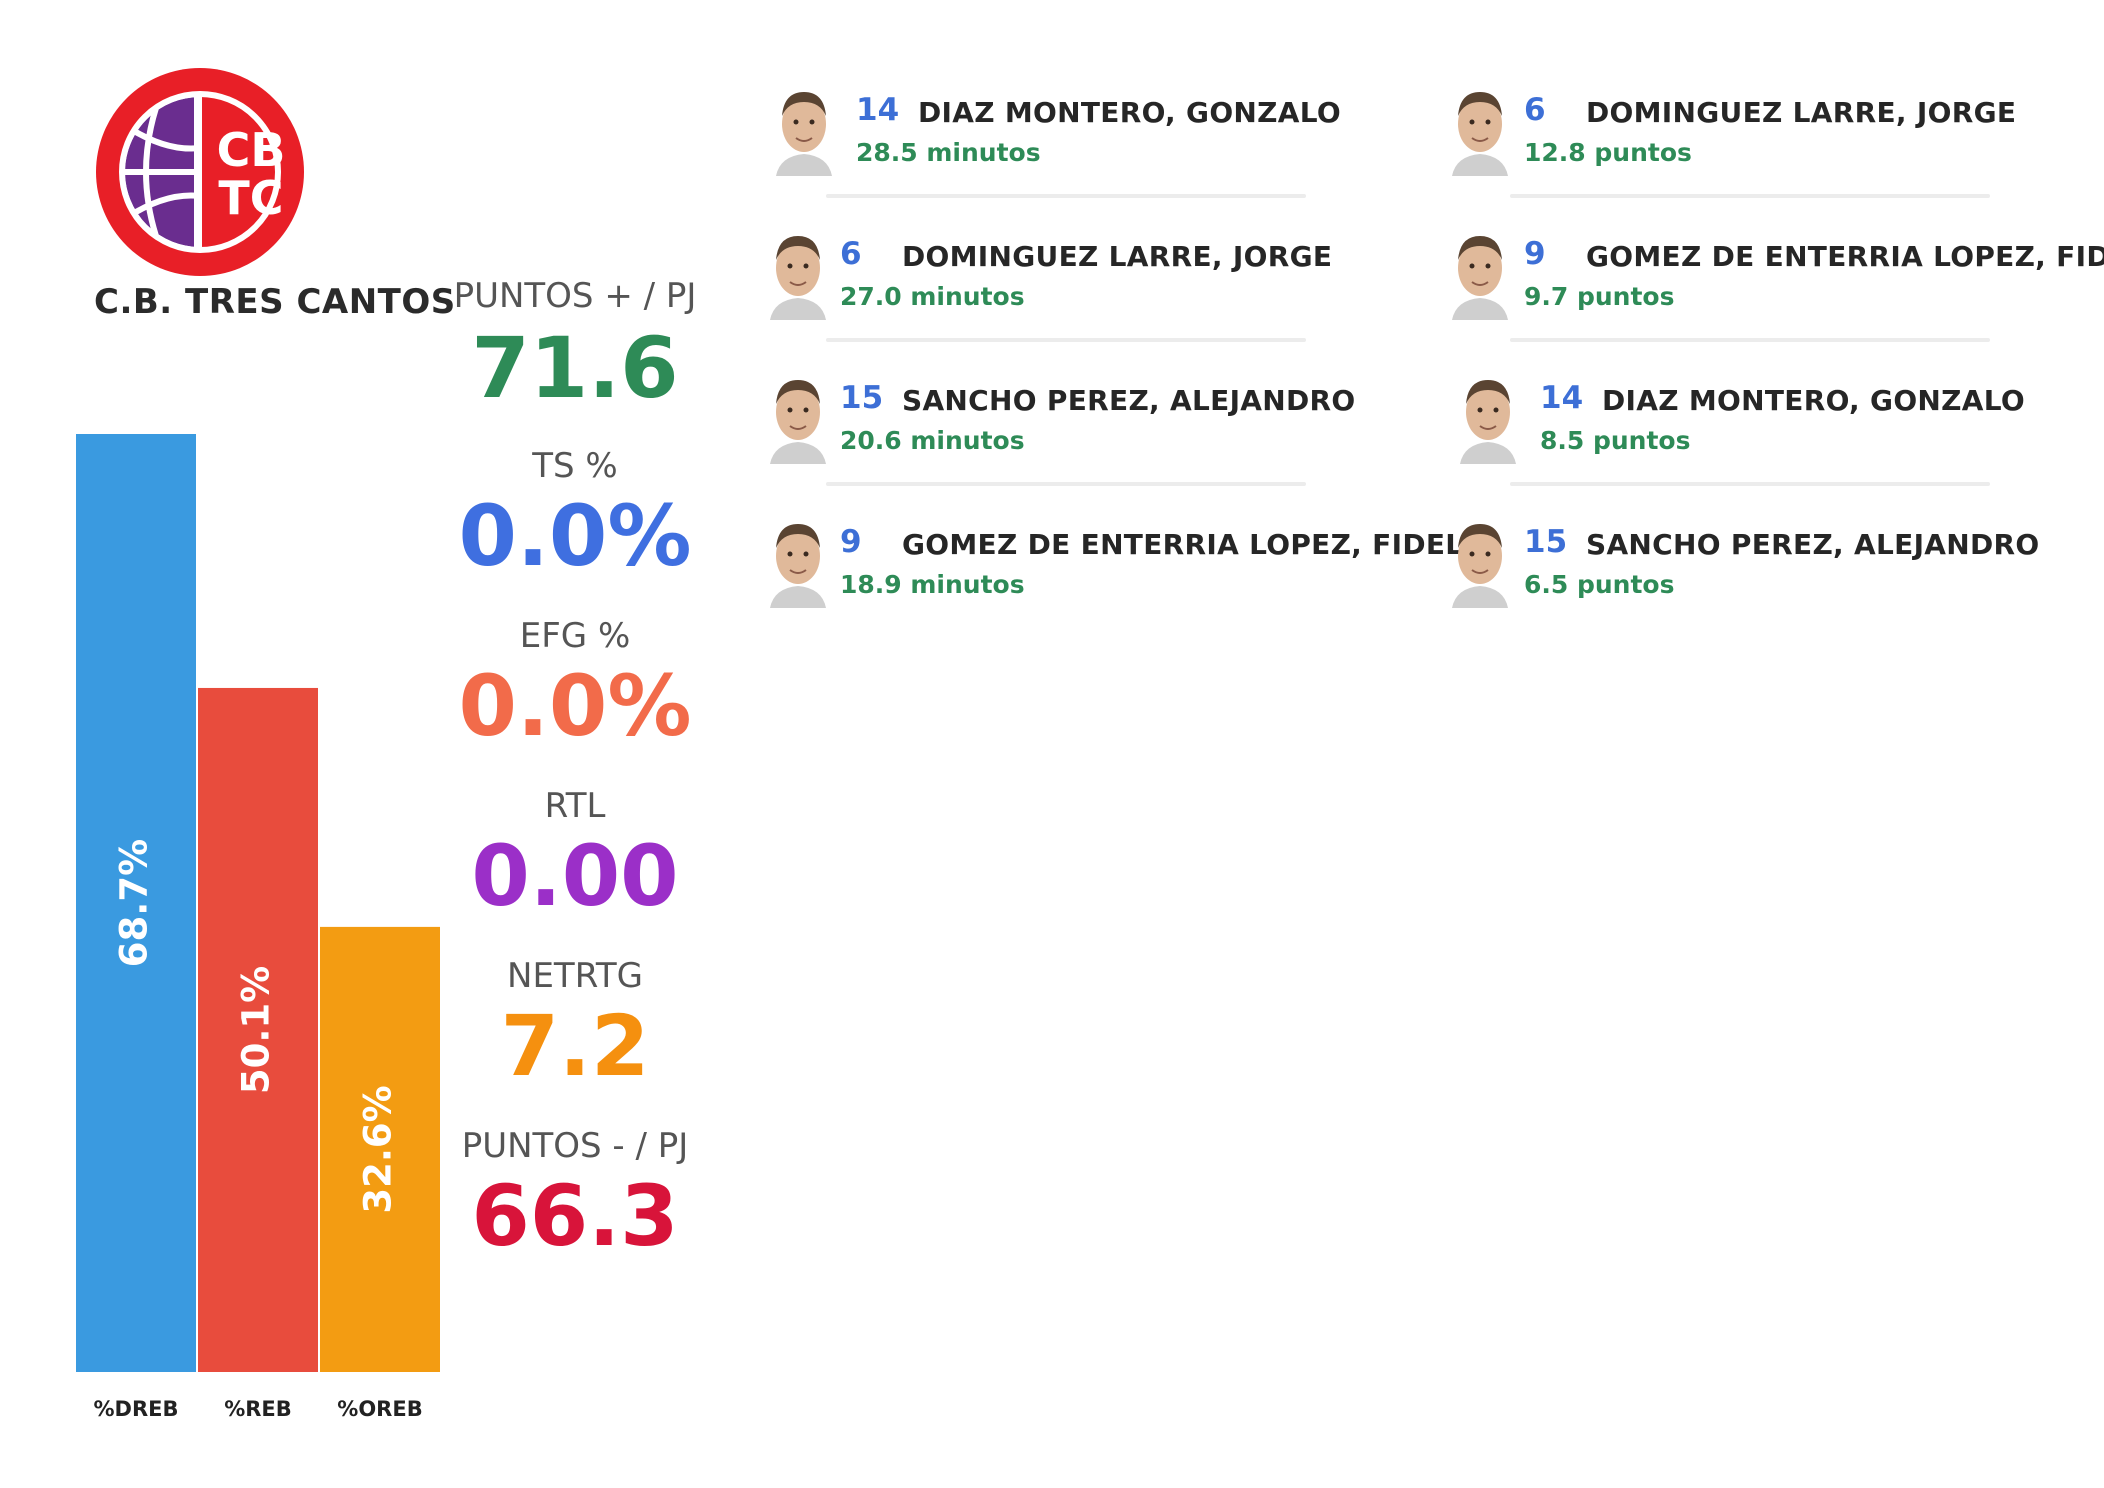 The image size is (2104, 1488). What do you see at coordinates (200, 172) in the screenshot?
I see `team-logo: CB TC` at bounding box center [200, 172].